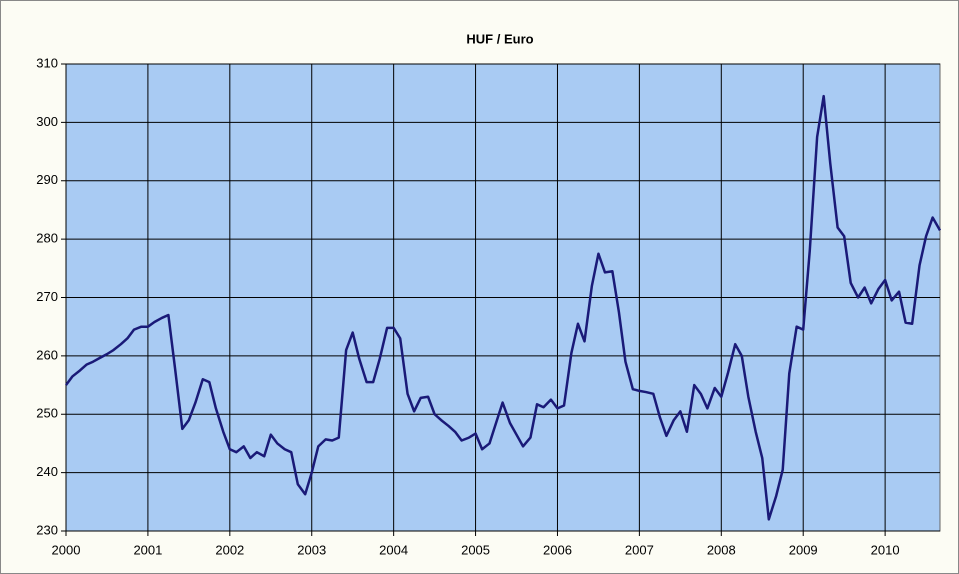 The width and height of the screenshot is (959, 574). I want to click on x-tick-label: 2007, so click(639, 549).